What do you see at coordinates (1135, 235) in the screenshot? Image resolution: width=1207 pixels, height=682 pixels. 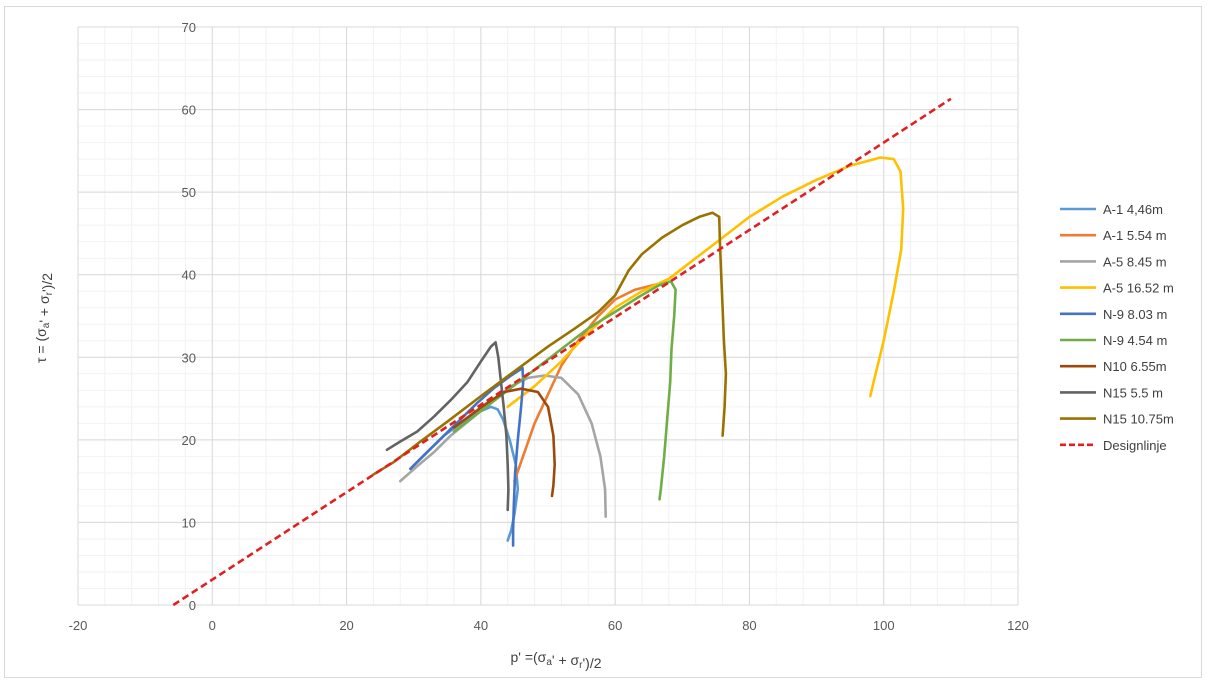 I see `legend-label: A-1 5.54 m` at bounding box center [1135, 235].